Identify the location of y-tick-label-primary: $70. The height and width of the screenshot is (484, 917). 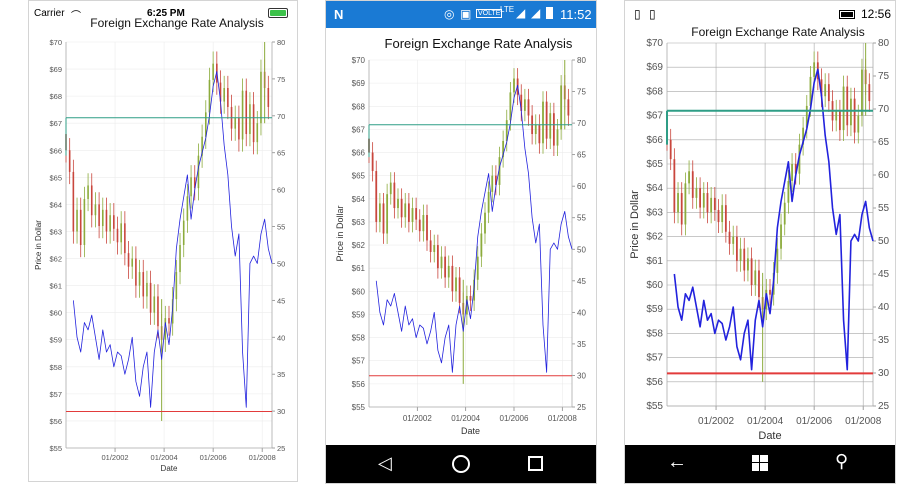
(55, 42).